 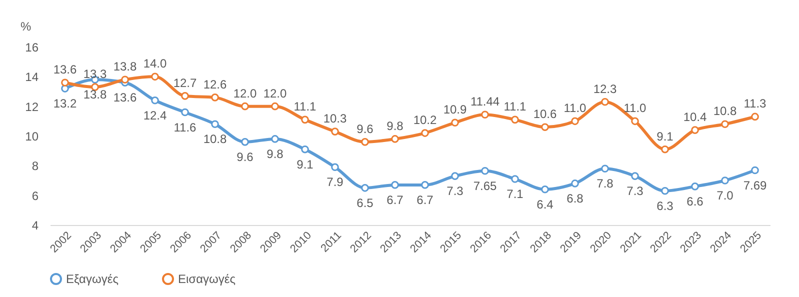 I want to click on legend-label: Εξαγωγές, so click(x=92, y=279).